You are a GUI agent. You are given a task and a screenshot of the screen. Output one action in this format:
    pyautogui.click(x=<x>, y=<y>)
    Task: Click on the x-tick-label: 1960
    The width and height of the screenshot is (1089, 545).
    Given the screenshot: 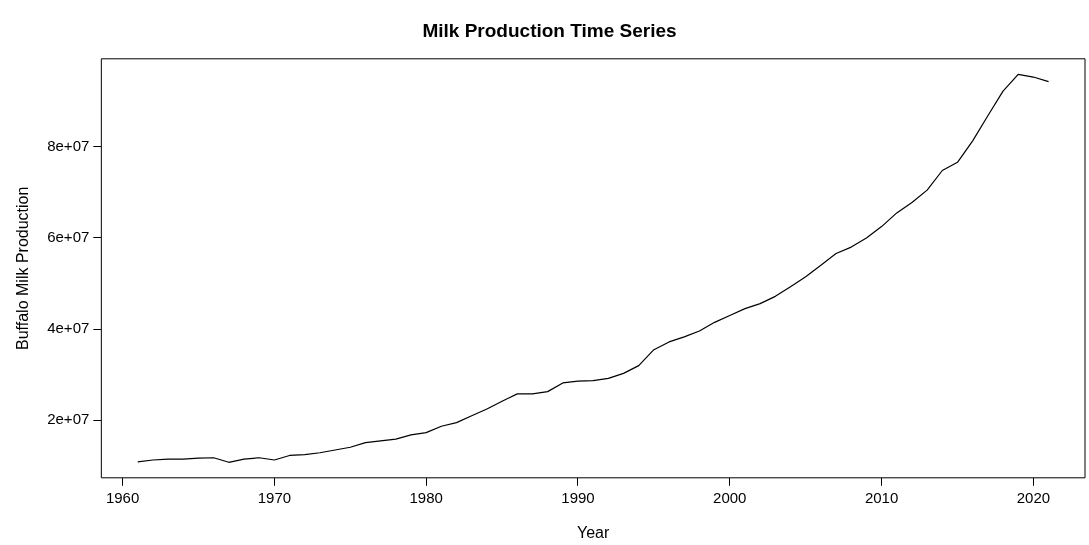 What is the action you would take?
    pyautogui.click(x=122, y=497)
    